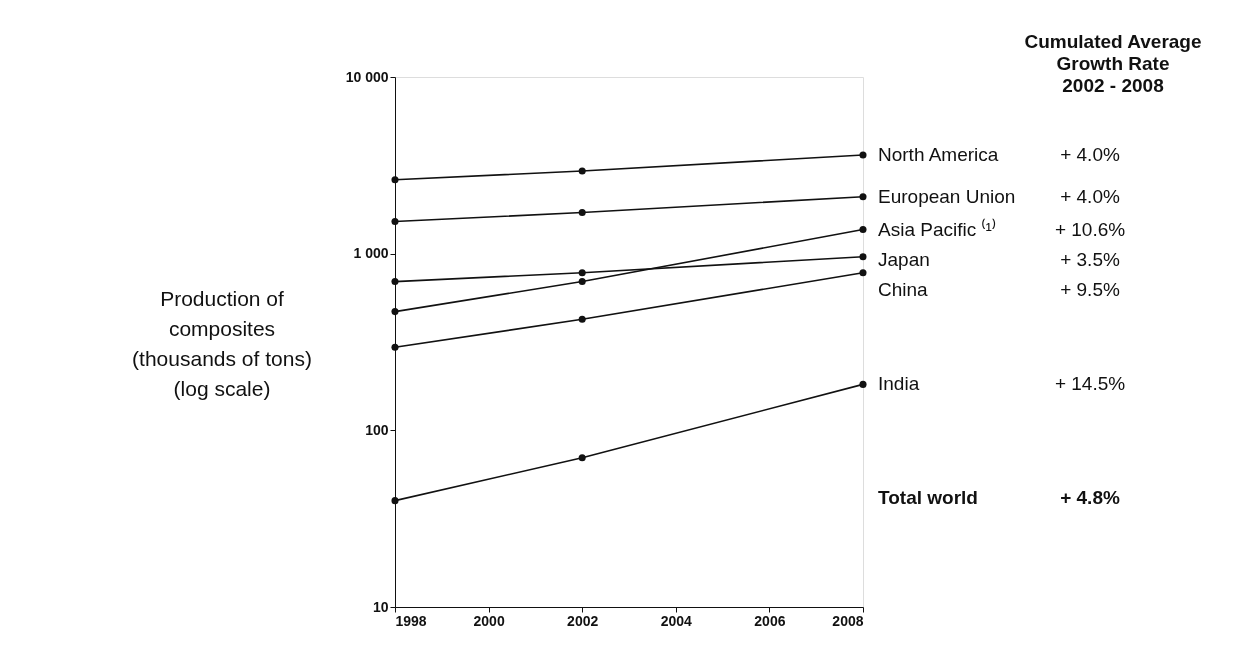 The height and width of the screenshot is (655, 1247). I want to click on y-tick-label: 100, so click(377, 429).